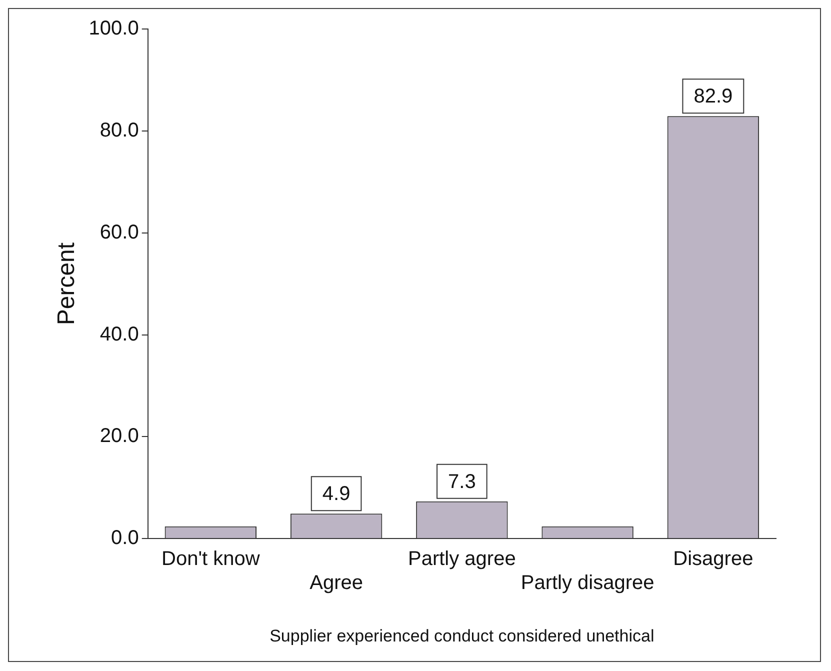  I want to click on y-tick-label: 80.0, so click(119, 130).